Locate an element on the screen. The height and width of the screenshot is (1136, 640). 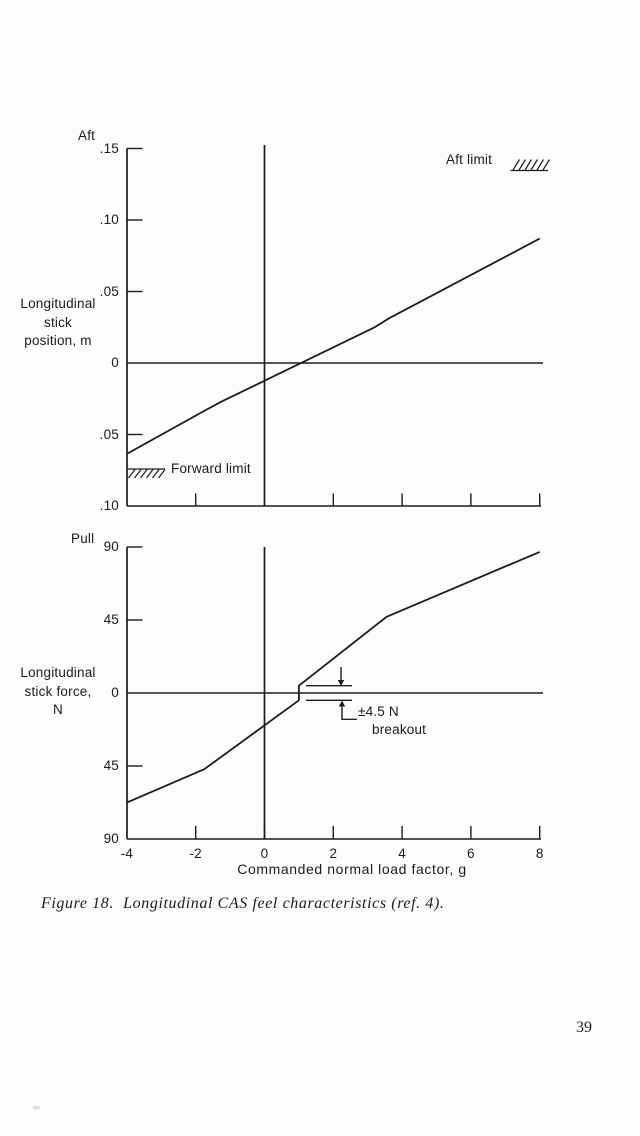
forward-limit-label: Forward limit is located at coordinates (211, 468).